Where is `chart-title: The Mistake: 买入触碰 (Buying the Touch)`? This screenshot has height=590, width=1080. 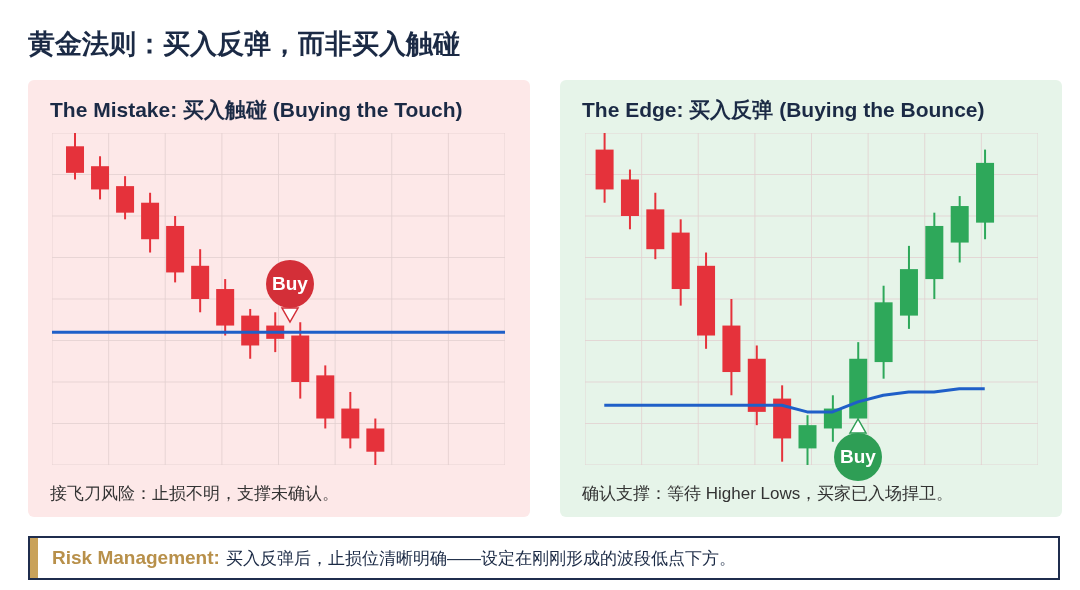 chart-title: The Mistake: 买入触碰 (Buying the Touch) is located at coordinates (256, 110).